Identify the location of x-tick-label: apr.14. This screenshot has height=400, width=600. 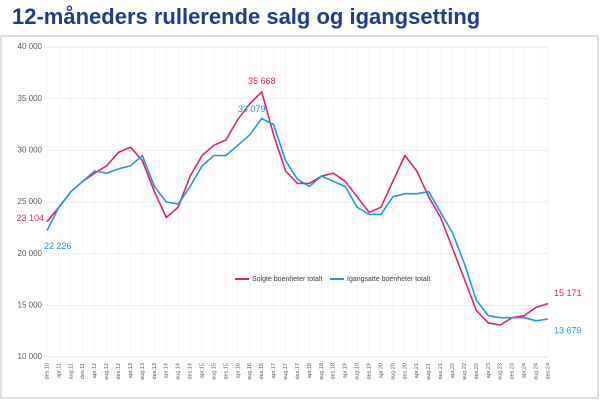
(167, 370).